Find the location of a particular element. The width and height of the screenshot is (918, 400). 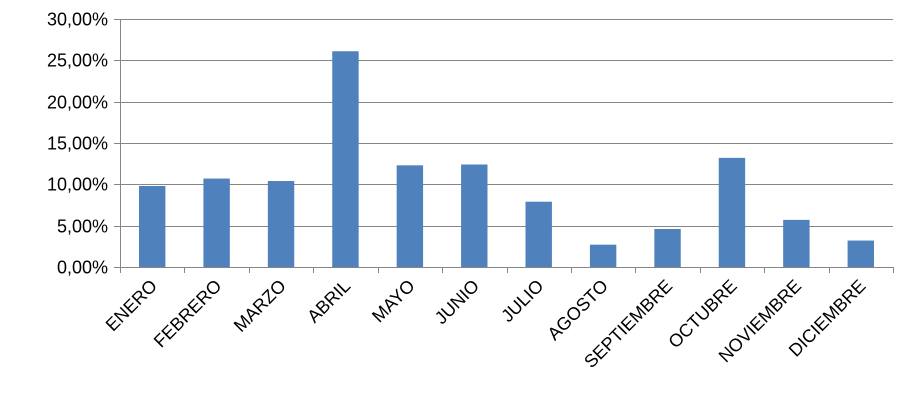

x-tick-label: JUNIO is located at coordinates (457, 302).